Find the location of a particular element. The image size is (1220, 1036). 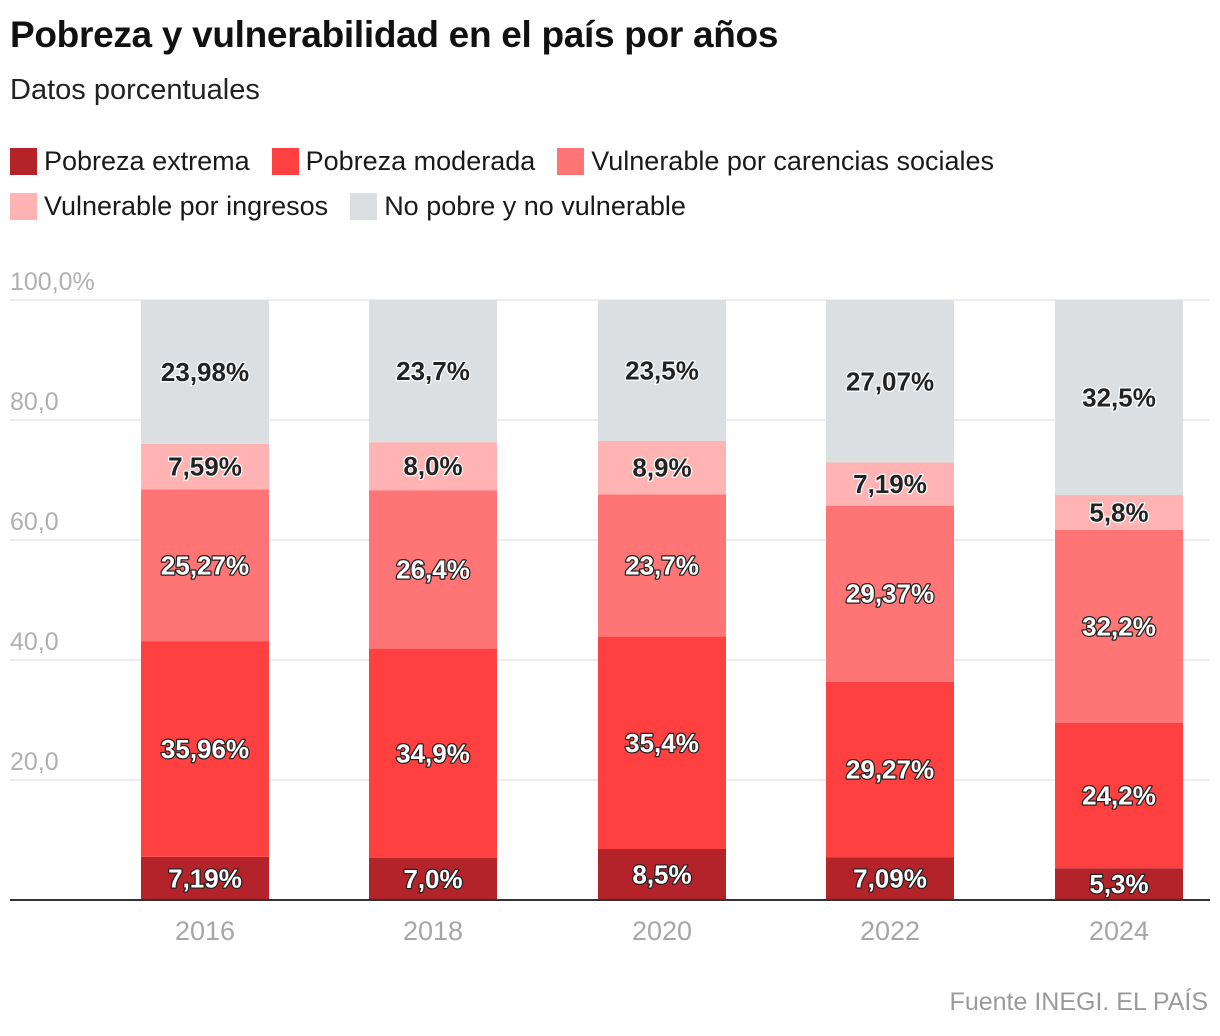

data-label-pobreza-moderada-2016: 35,96% is located at coordinates (205, 749).